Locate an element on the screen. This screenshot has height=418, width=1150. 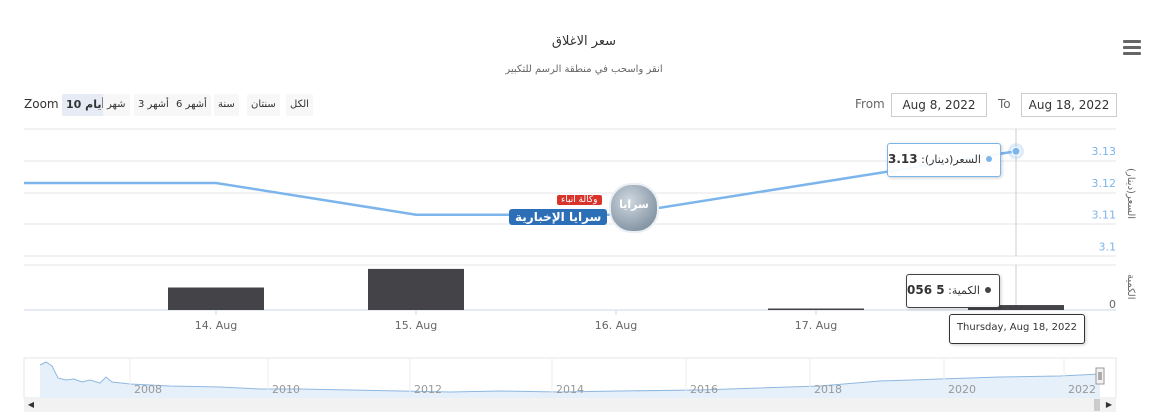
volume-tooltip-content: الكمية: 5 056 is located at coordinates (949, 290).